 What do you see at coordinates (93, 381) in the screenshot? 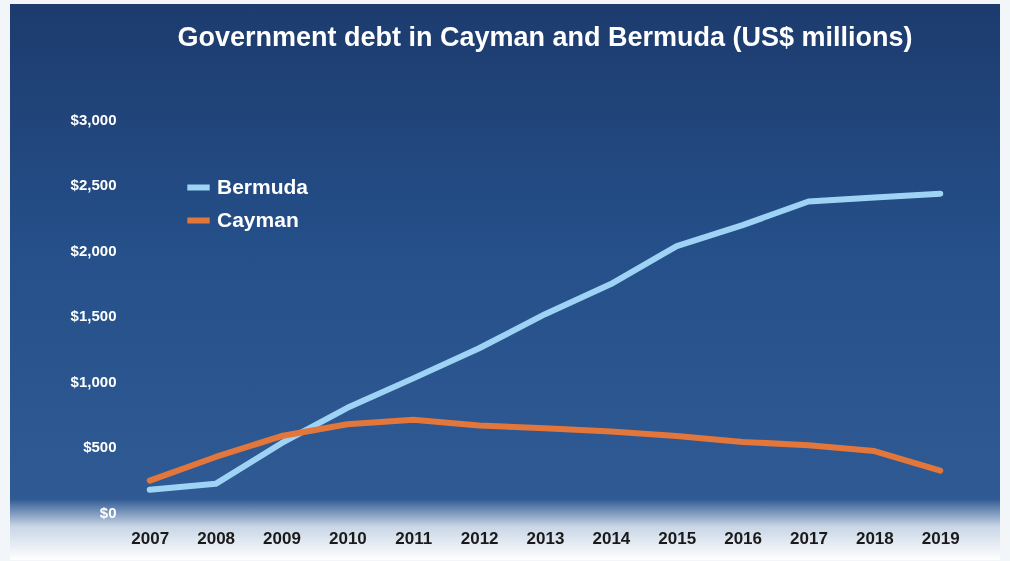
I see `y-tick-label: $1,000` at bounding box center [93, 381].